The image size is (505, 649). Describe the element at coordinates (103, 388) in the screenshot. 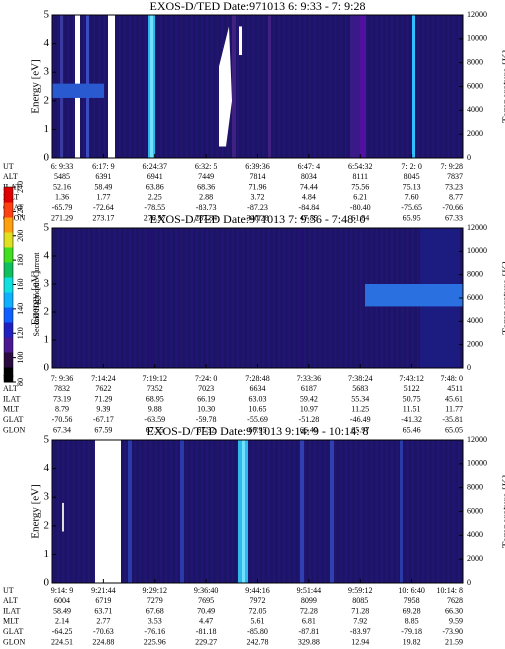

I see `table-cell: 7622` at that location.